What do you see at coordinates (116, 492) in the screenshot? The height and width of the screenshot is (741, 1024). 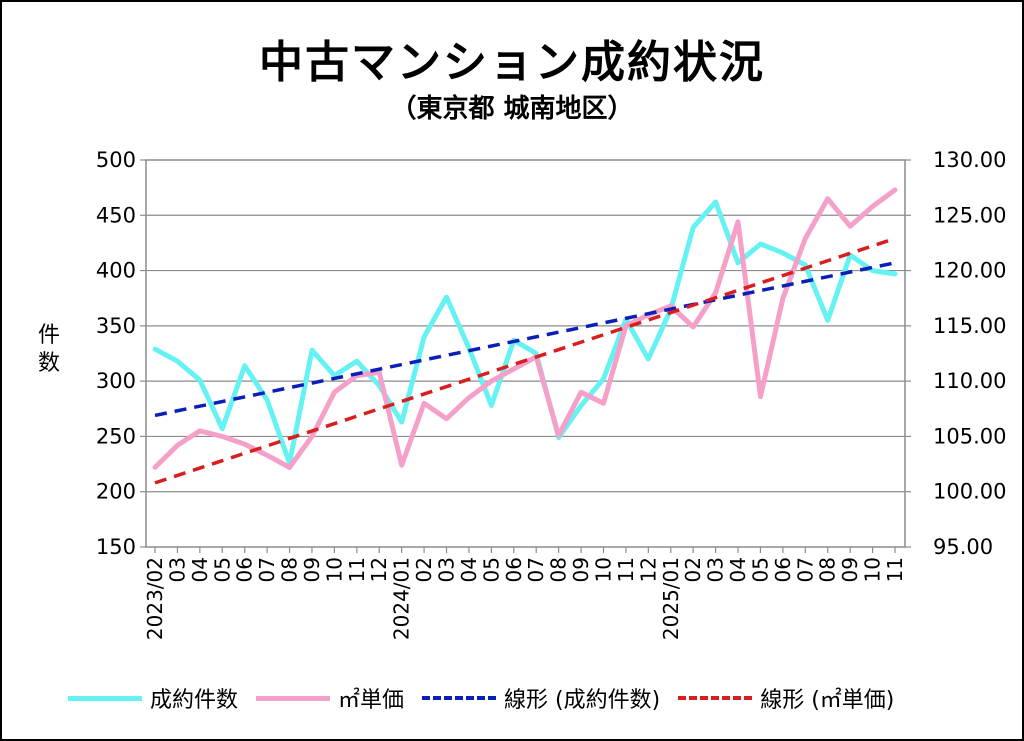 I see `y-left-tick-label: 200` at bounding box center [116, 492].